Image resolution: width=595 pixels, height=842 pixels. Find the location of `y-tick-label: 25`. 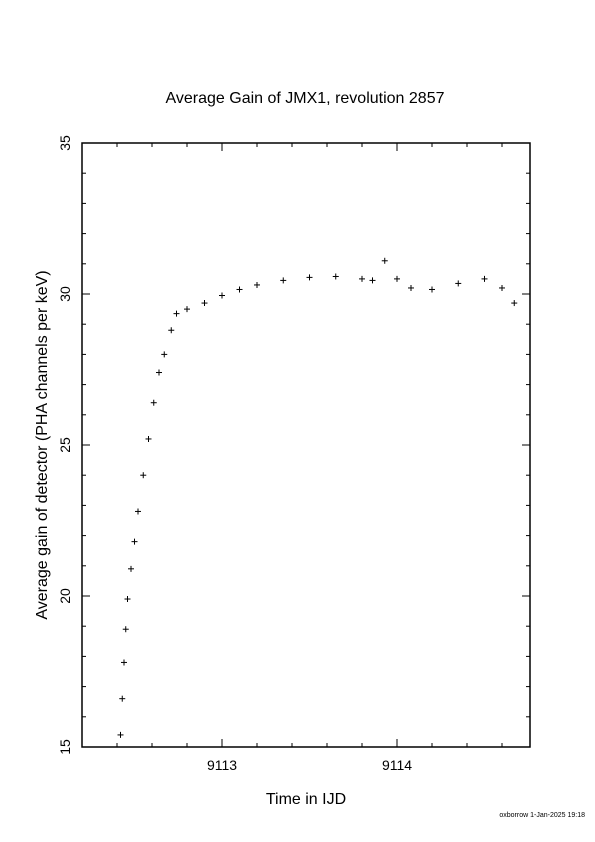

y-tick-label: 25 is located at coordinates (65, 445).